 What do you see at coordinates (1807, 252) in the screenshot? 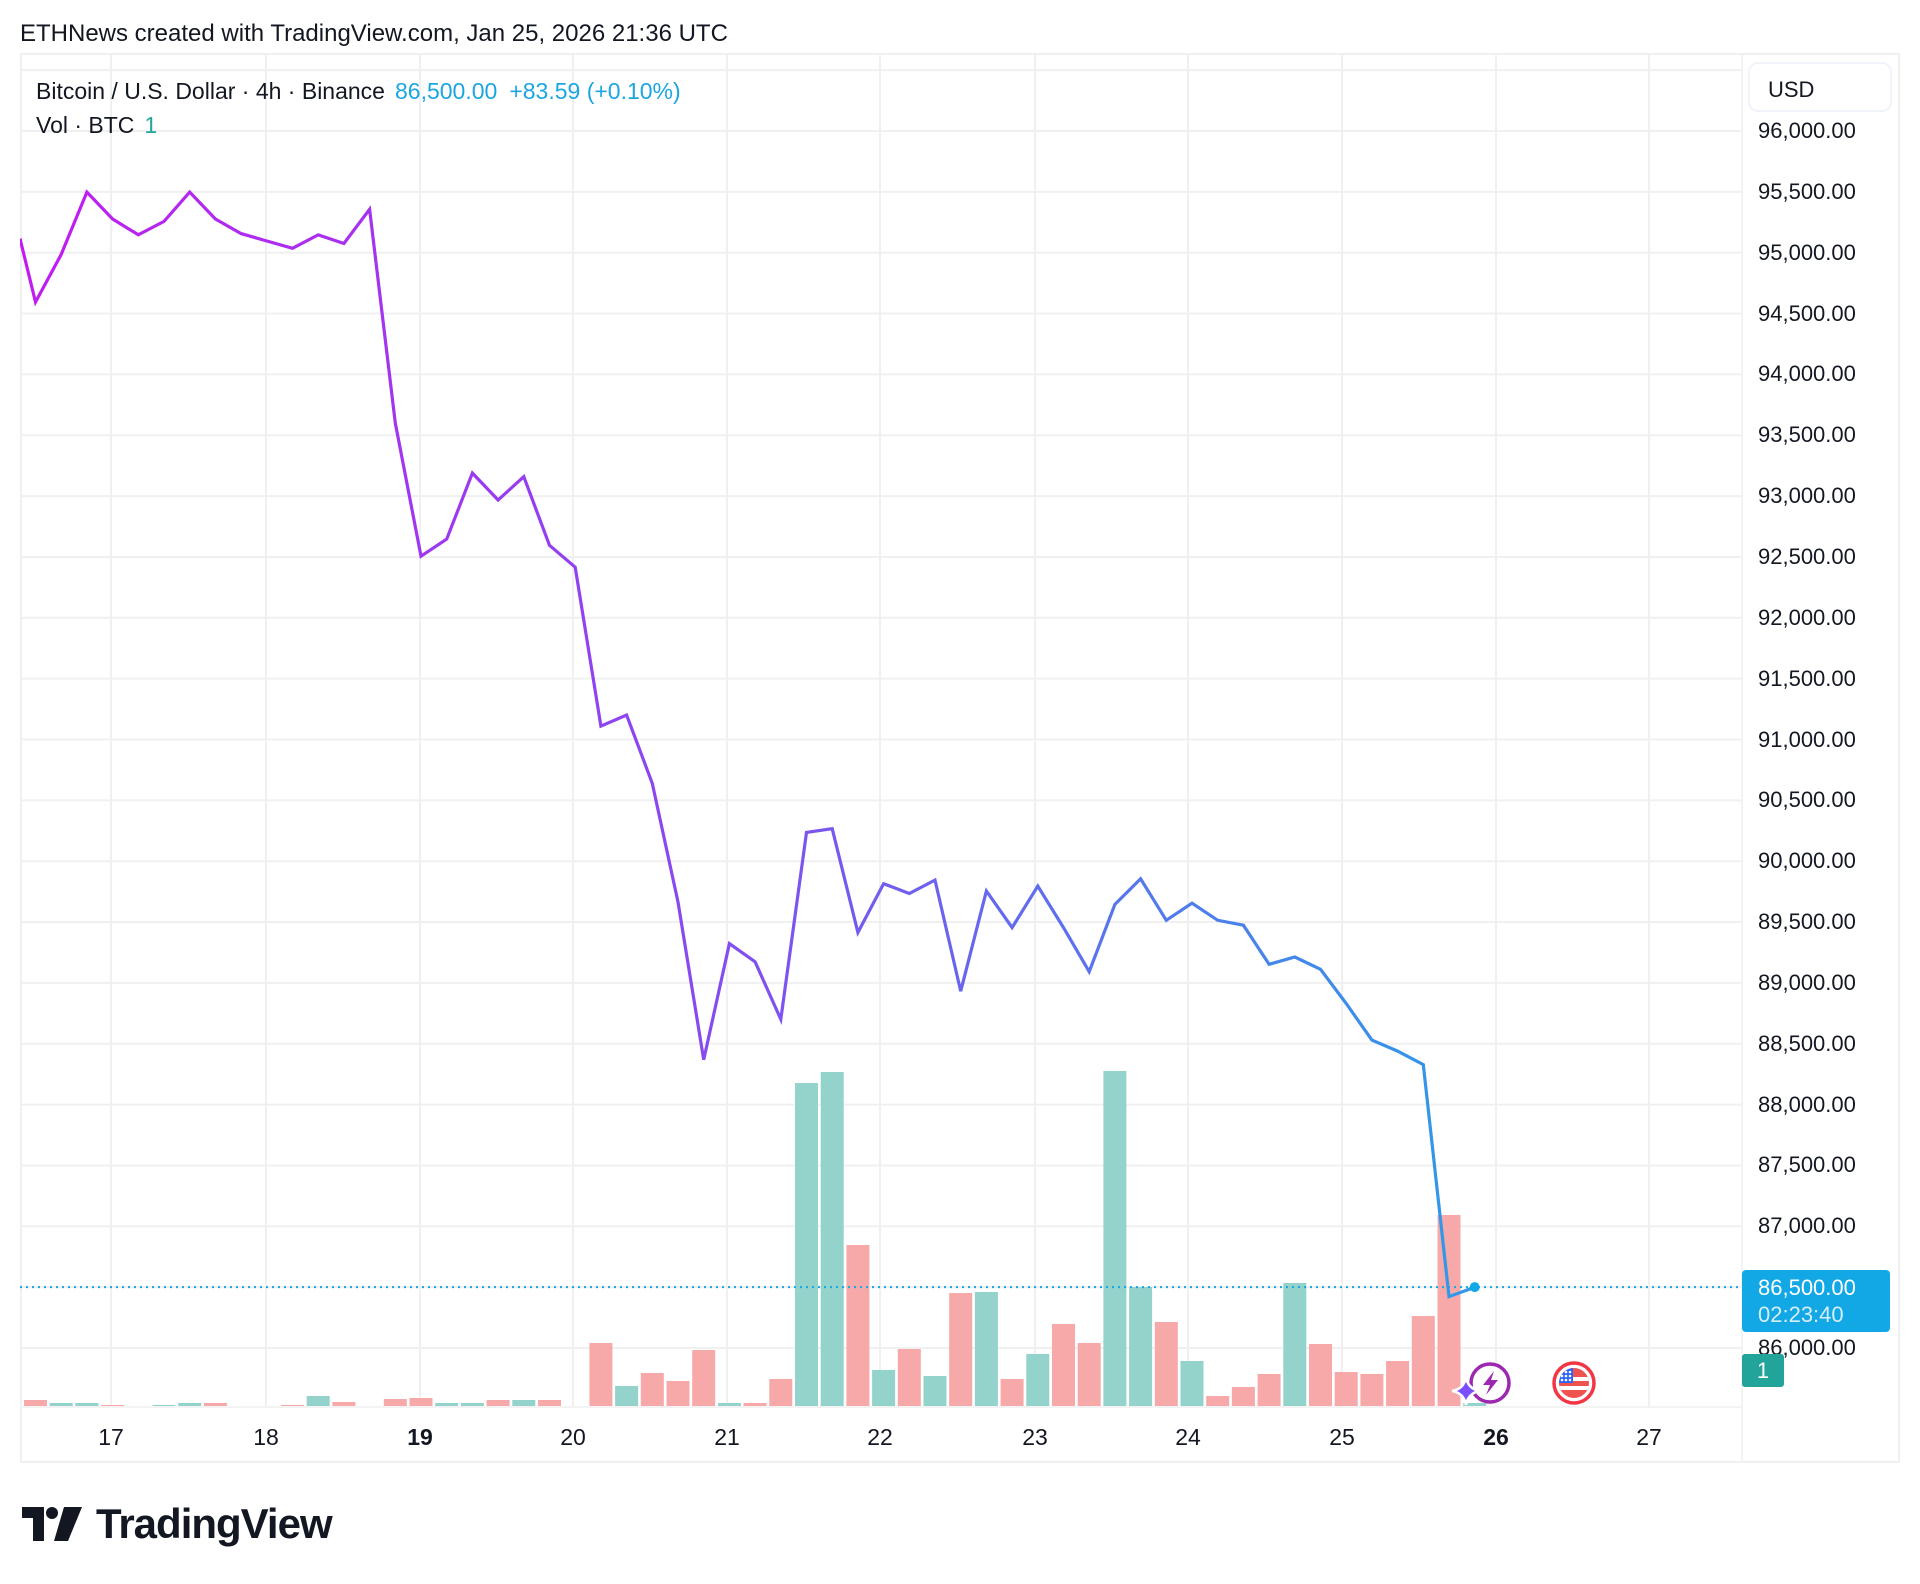
I see `price-axis-label: 95,000.00` at bounding box center [1807, 252].